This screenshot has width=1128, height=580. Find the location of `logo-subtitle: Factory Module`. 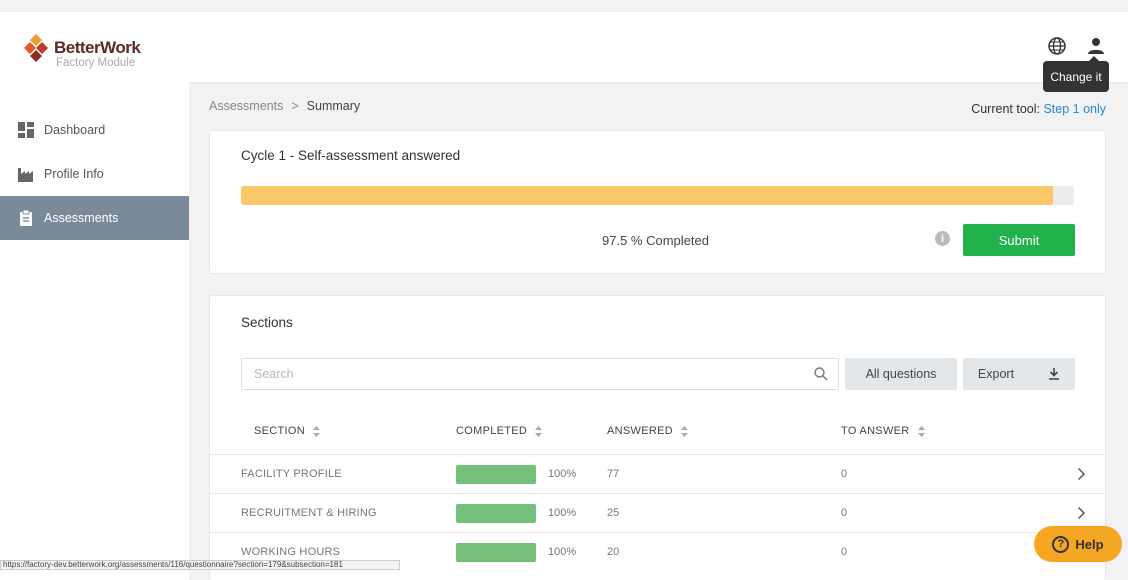

logo-subtitle: Factory Module is located at coordinates (96, 63).